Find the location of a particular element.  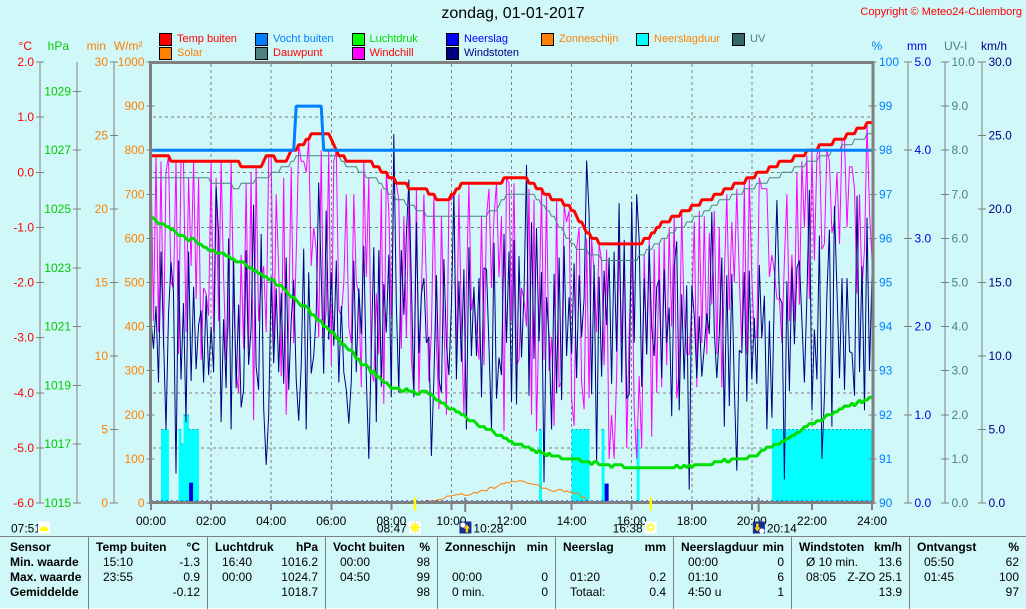

stats-cell-value: 98 is located at coordinates (423, 562).